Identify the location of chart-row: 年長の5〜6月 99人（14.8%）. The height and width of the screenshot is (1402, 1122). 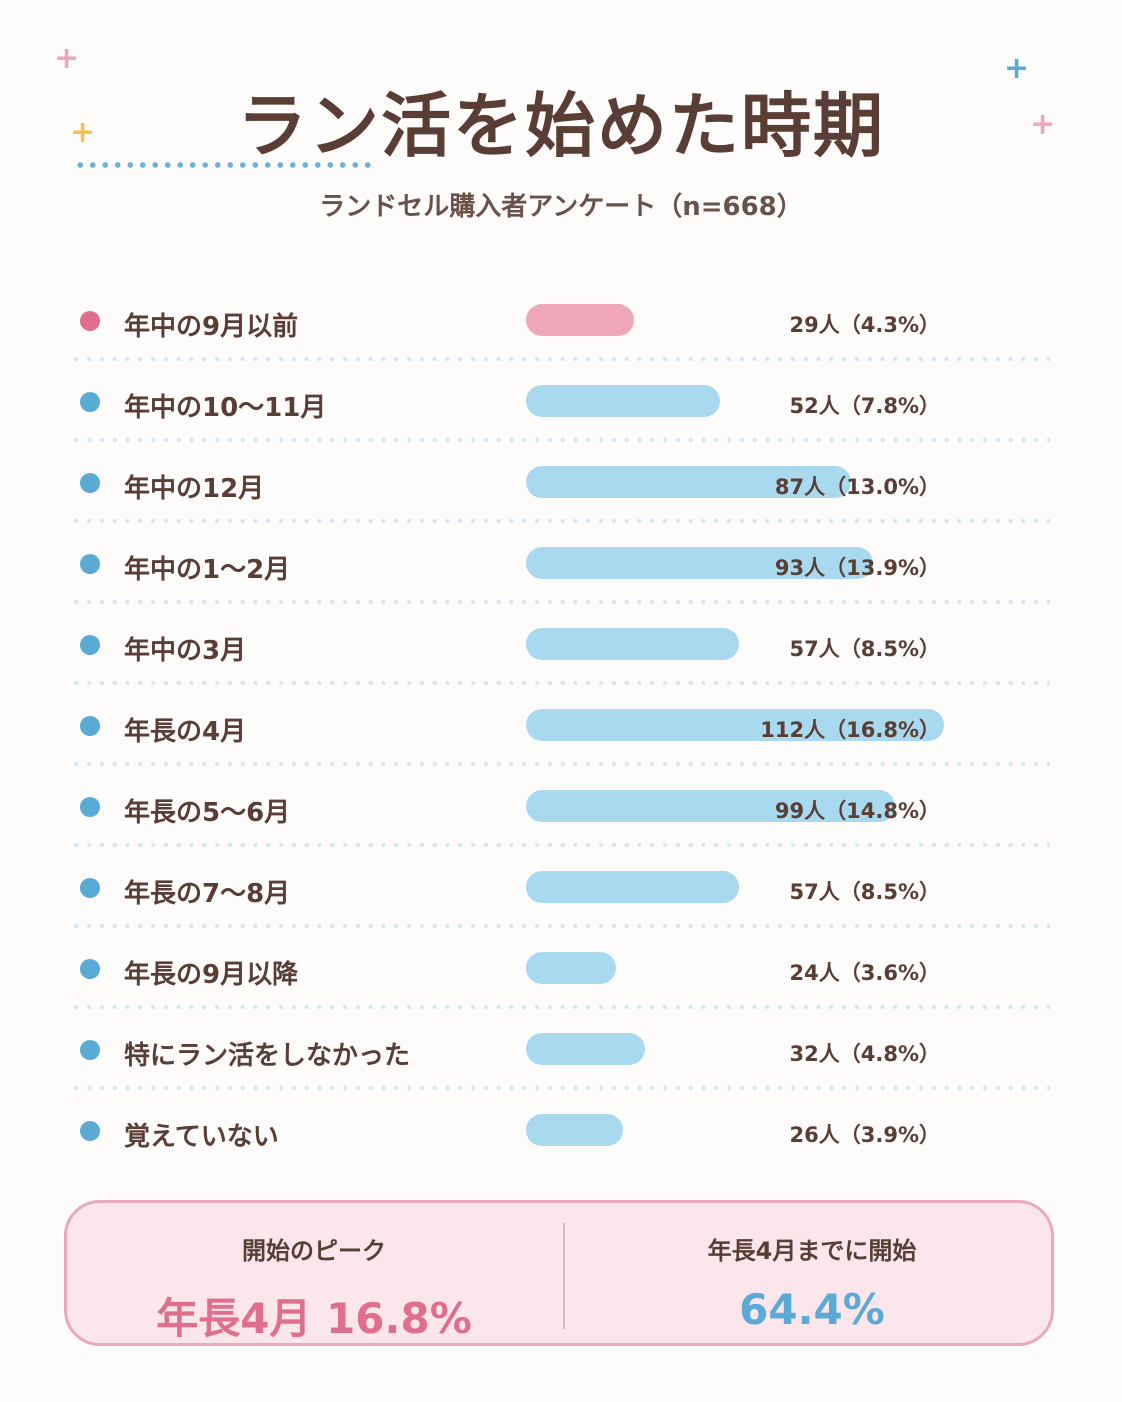
(560, 807).